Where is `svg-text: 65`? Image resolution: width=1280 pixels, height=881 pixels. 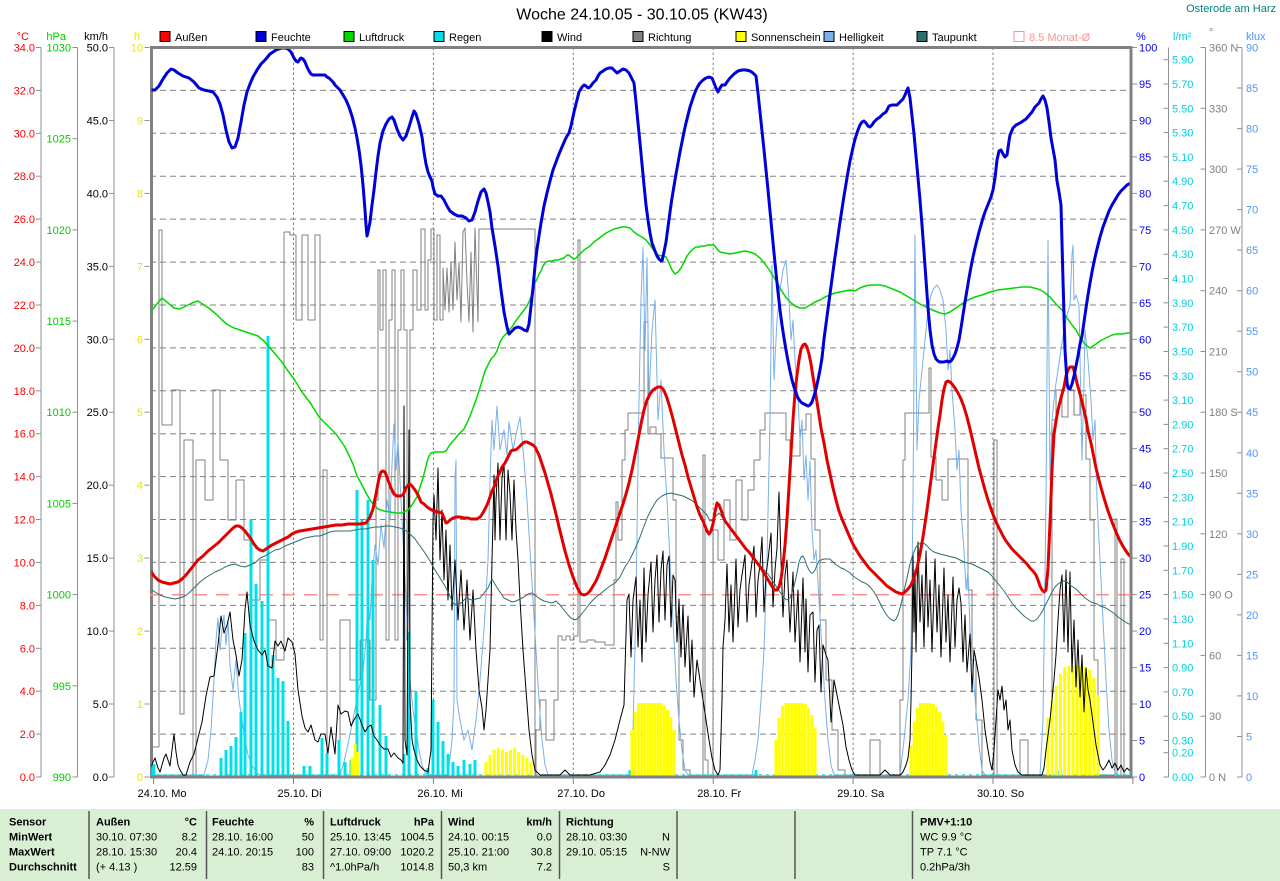 svg-text: 65 is located at coordinates (1252, 251).